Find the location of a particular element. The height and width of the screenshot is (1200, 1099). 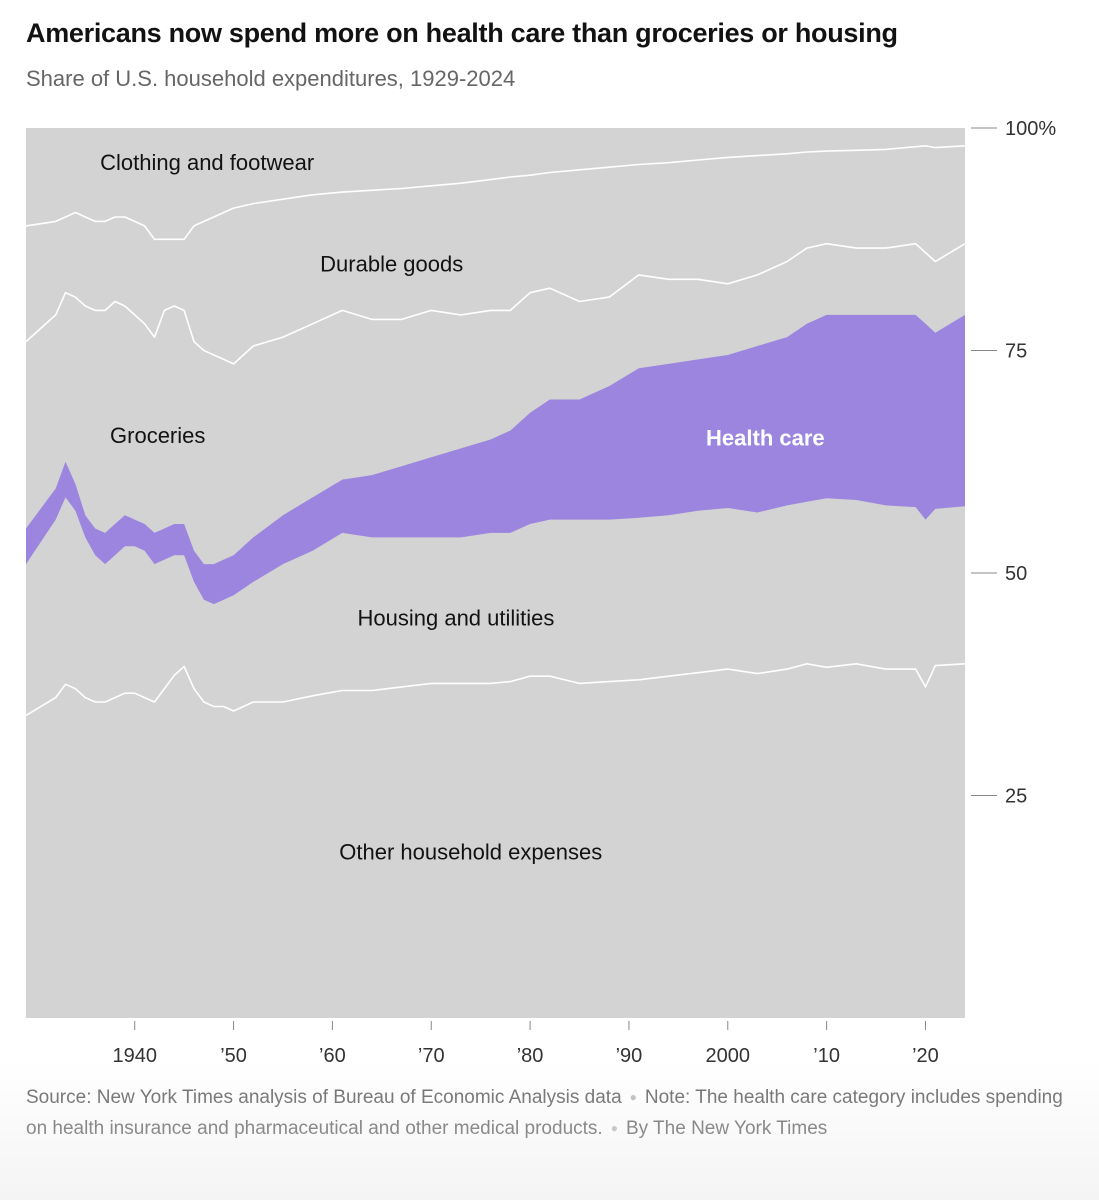

y-tick-label: 25 is located at coordinates (1016, 797).